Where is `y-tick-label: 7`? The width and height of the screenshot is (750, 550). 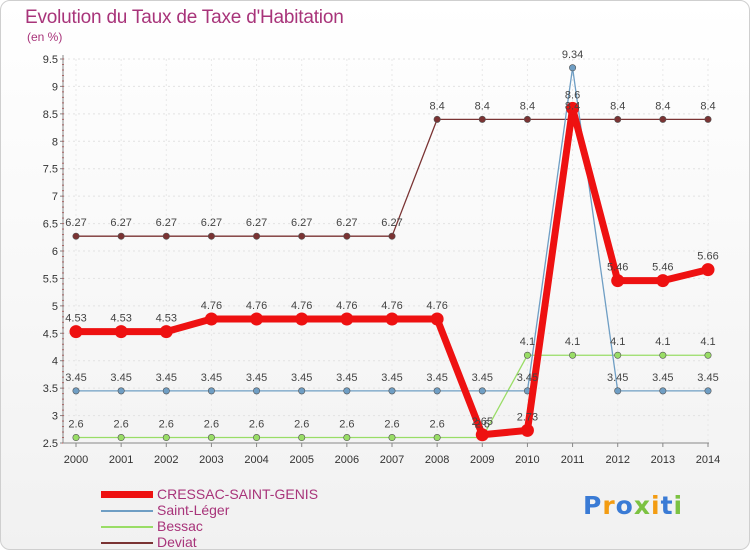
y-tick-label: 7 is located at coordinates (55, 197).